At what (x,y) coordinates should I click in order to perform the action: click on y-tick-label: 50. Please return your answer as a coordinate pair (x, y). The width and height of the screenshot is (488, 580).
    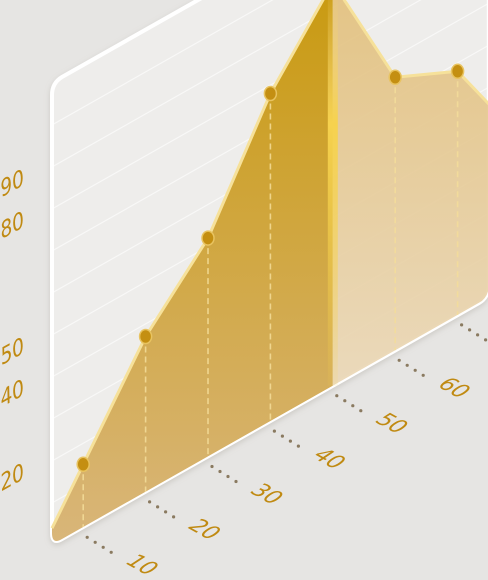
    Looking at the image, I should click on (13, 352).